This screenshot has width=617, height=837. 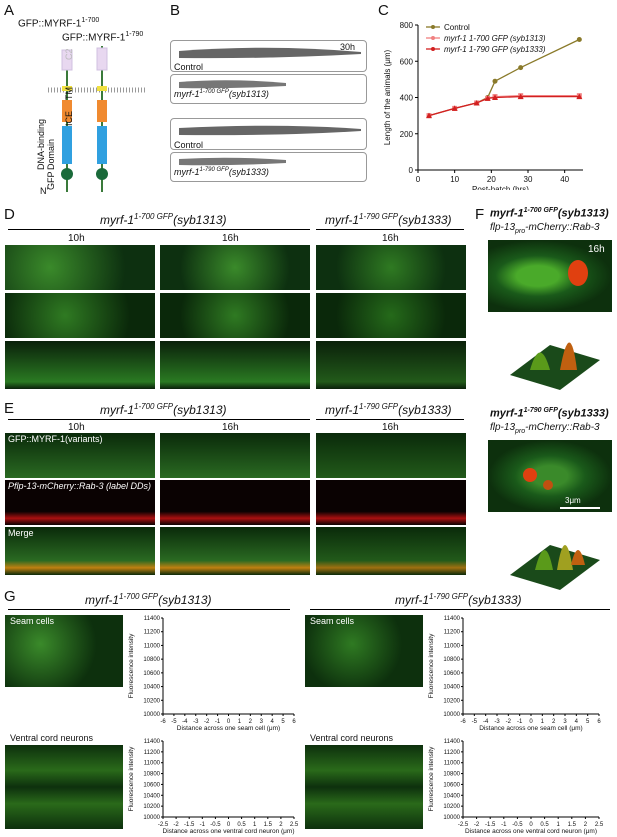 What do you see at coordinates (586, 825) in the screenshot?
I see `x-tick-label: 2` at bounding box center [586, 825].